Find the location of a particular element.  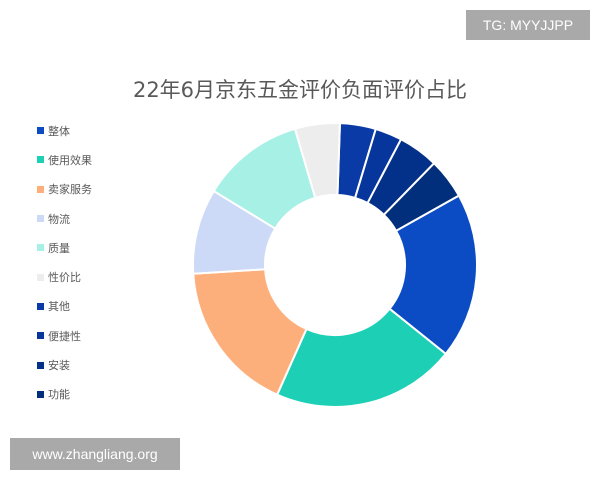

legend-label: 功能 is located at coordinates (59, 395).